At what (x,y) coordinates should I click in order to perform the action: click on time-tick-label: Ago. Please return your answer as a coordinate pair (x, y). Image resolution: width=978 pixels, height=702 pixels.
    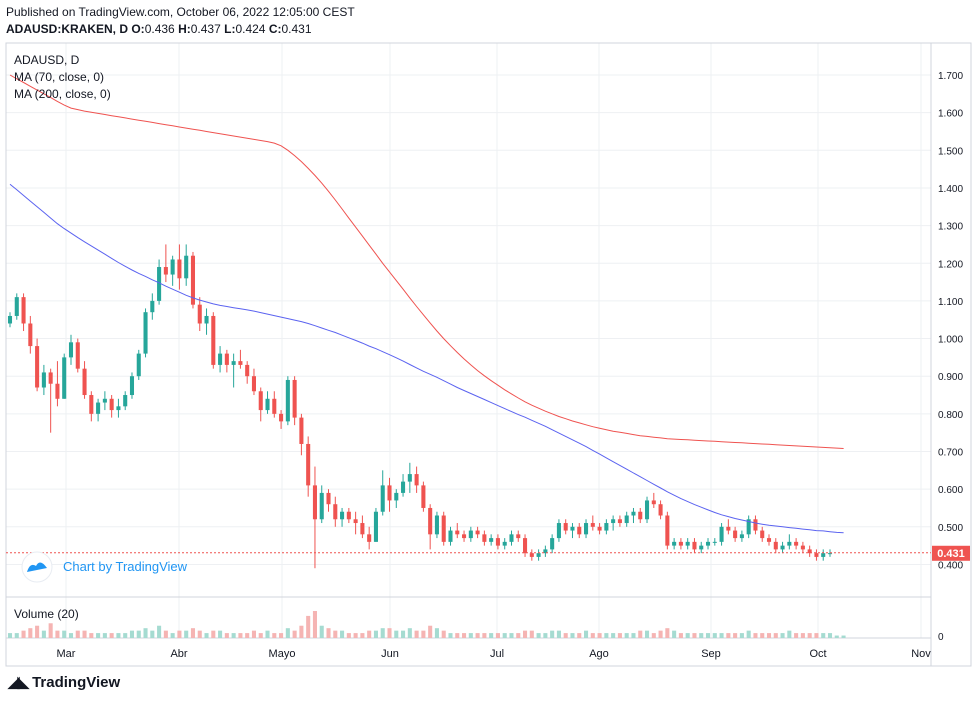
    Looking at the image, I should click on (599, 654).